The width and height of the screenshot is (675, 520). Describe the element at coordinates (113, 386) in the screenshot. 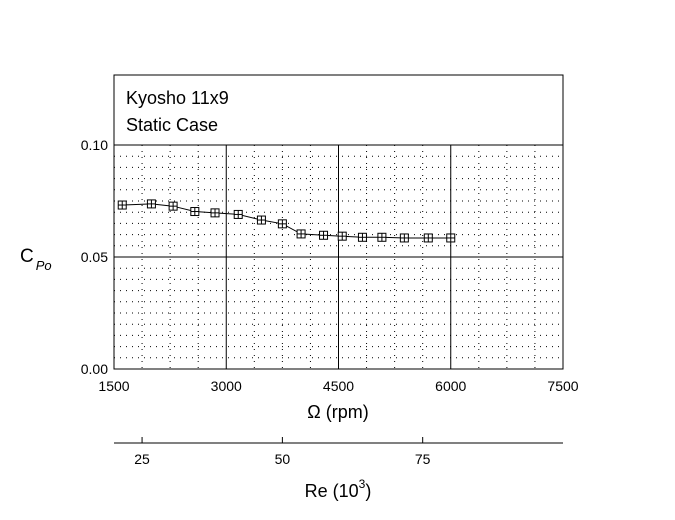

I see `x-tick-label: 1500` at that location.